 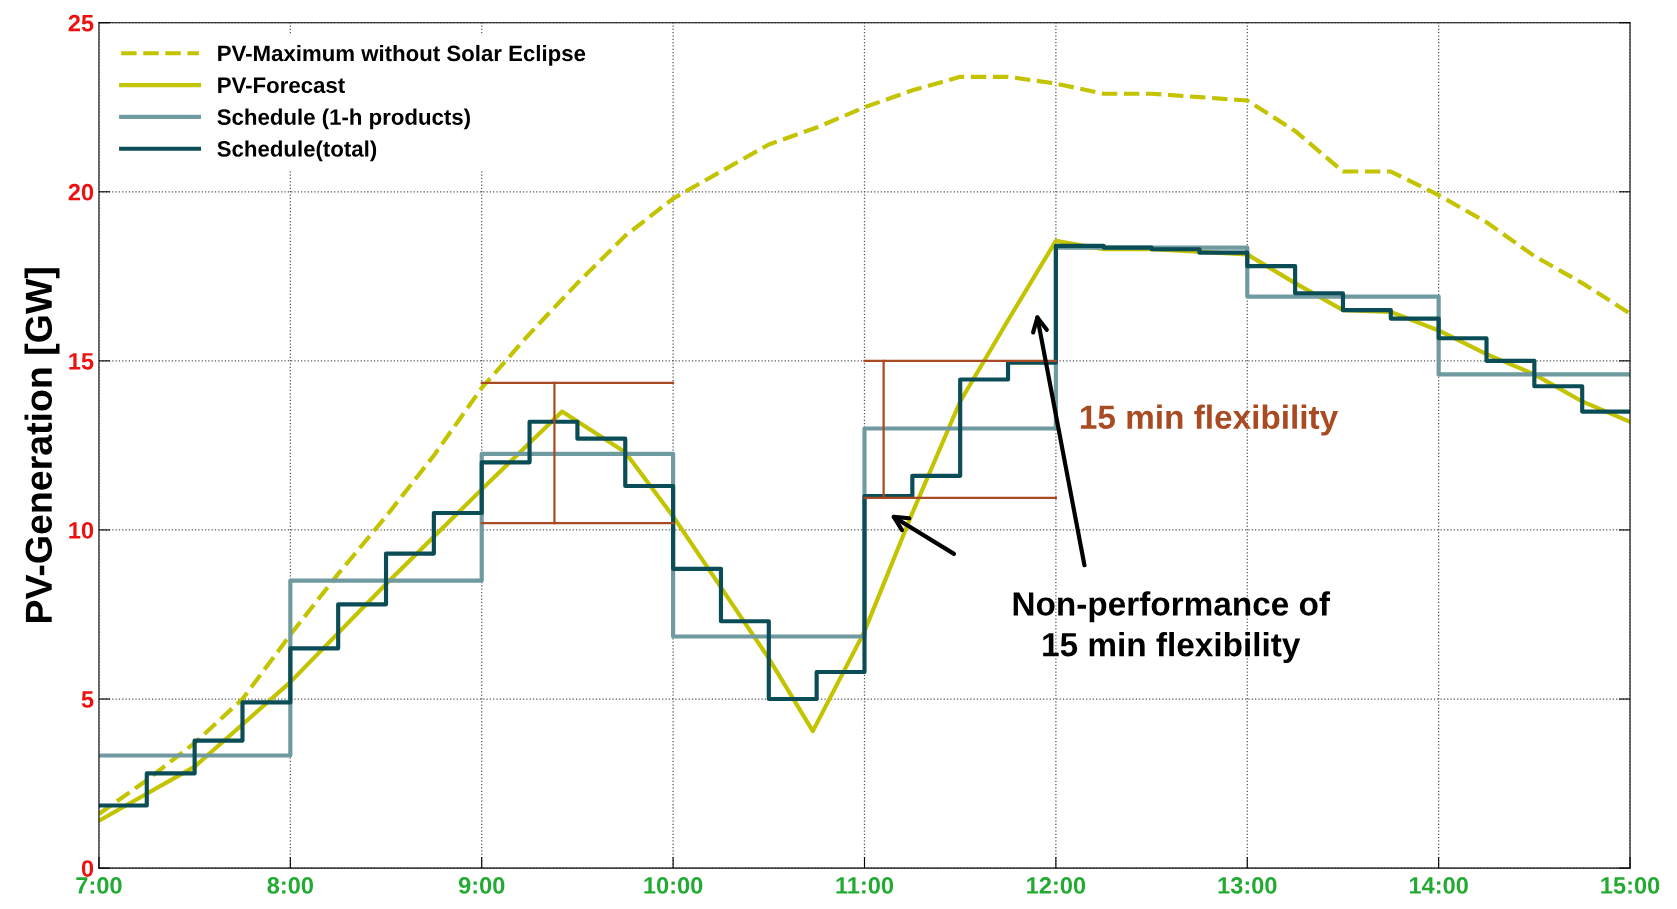 What do you see at coordinates (1630, 885) in the screenshot?
I see `x-tick-label: 15:00` at bounding box center [1630, 885].